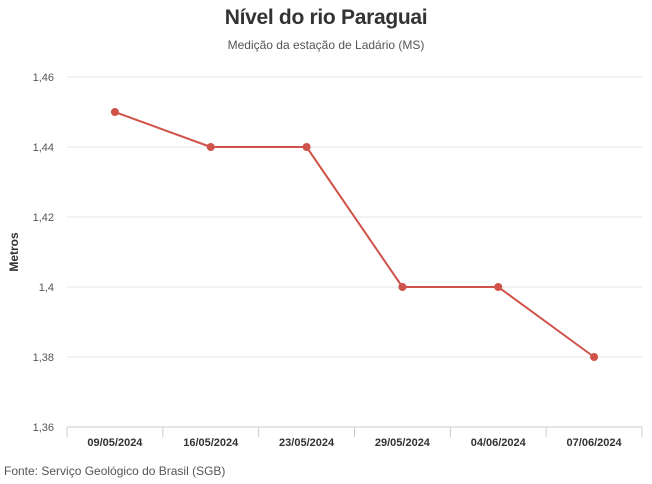  What do you see at coordinates (43, 358) in the screenshot?
I see `y-tick-label: 1,38` at bounding box center [43, 358].